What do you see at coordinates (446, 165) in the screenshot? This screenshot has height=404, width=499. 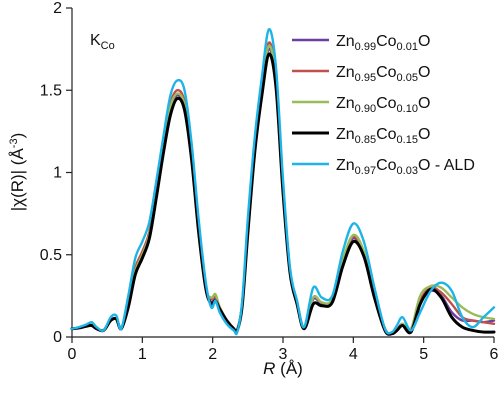 I see `legend-label-part: O - ALD` at bounding box center [446, 165].